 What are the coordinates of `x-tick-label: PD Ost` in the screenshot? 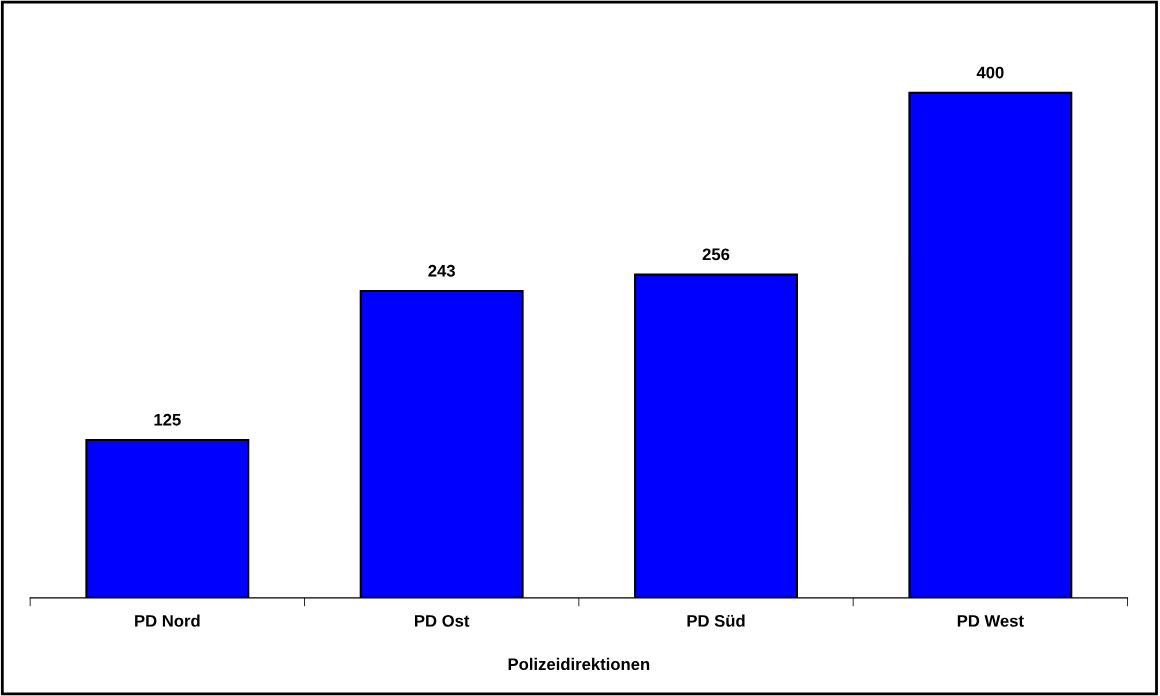 It's located at (442, 620).